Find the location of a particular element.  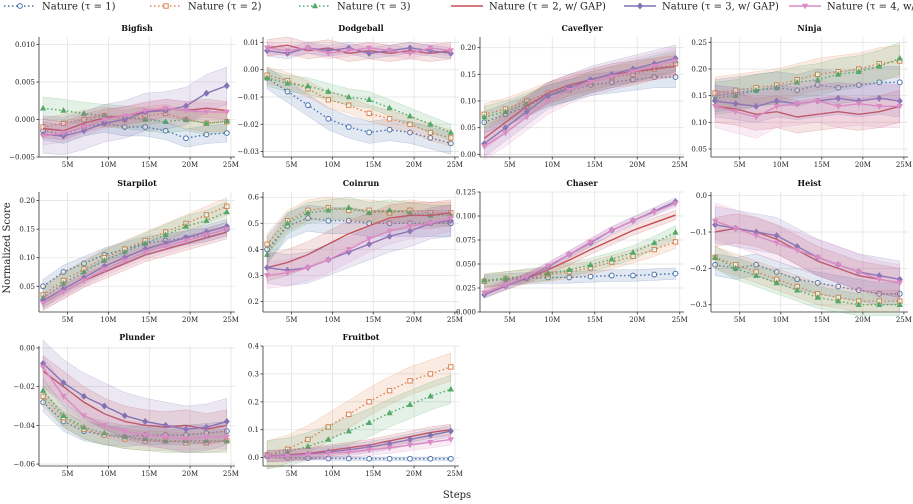

y-tick-label: 0.4 is located at coordinates (254, 250).